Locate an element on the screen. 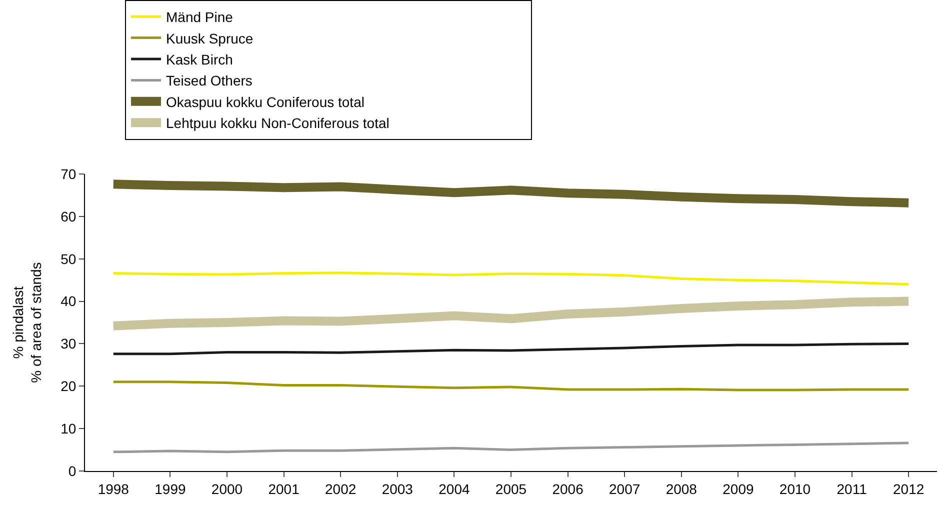 This screenshot has height=507, width=947. y-tick-label: 40 is located at coordinates (68, 301).